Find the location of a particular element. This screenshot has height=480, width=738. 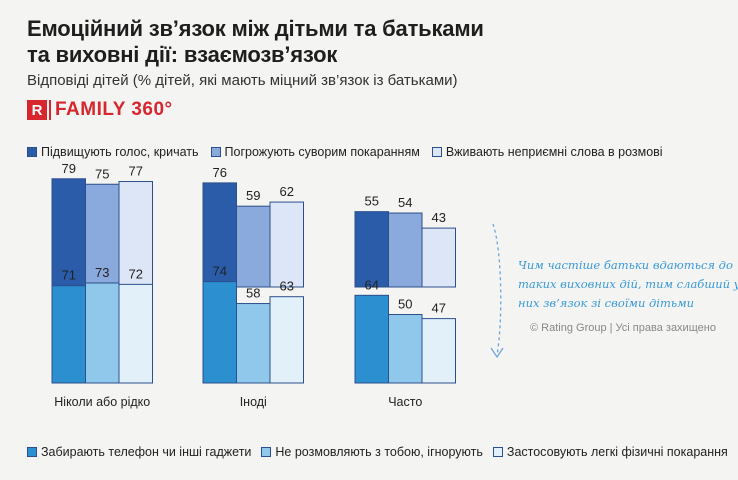

category-label: Ніколи або рідко is located at coordinates (102, 402).